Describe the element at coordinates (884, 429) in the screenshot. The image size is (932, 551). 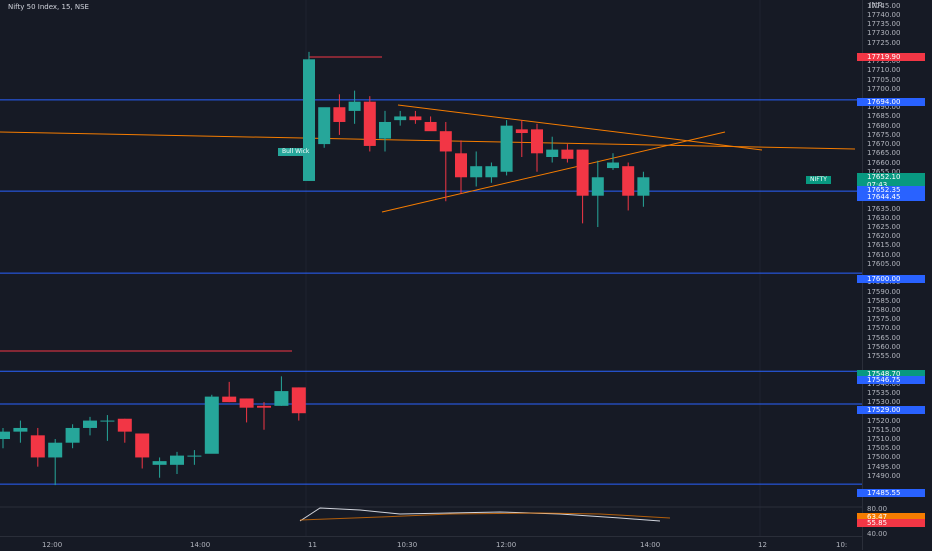
I see `price-tick-label: 17515.00` at that location.